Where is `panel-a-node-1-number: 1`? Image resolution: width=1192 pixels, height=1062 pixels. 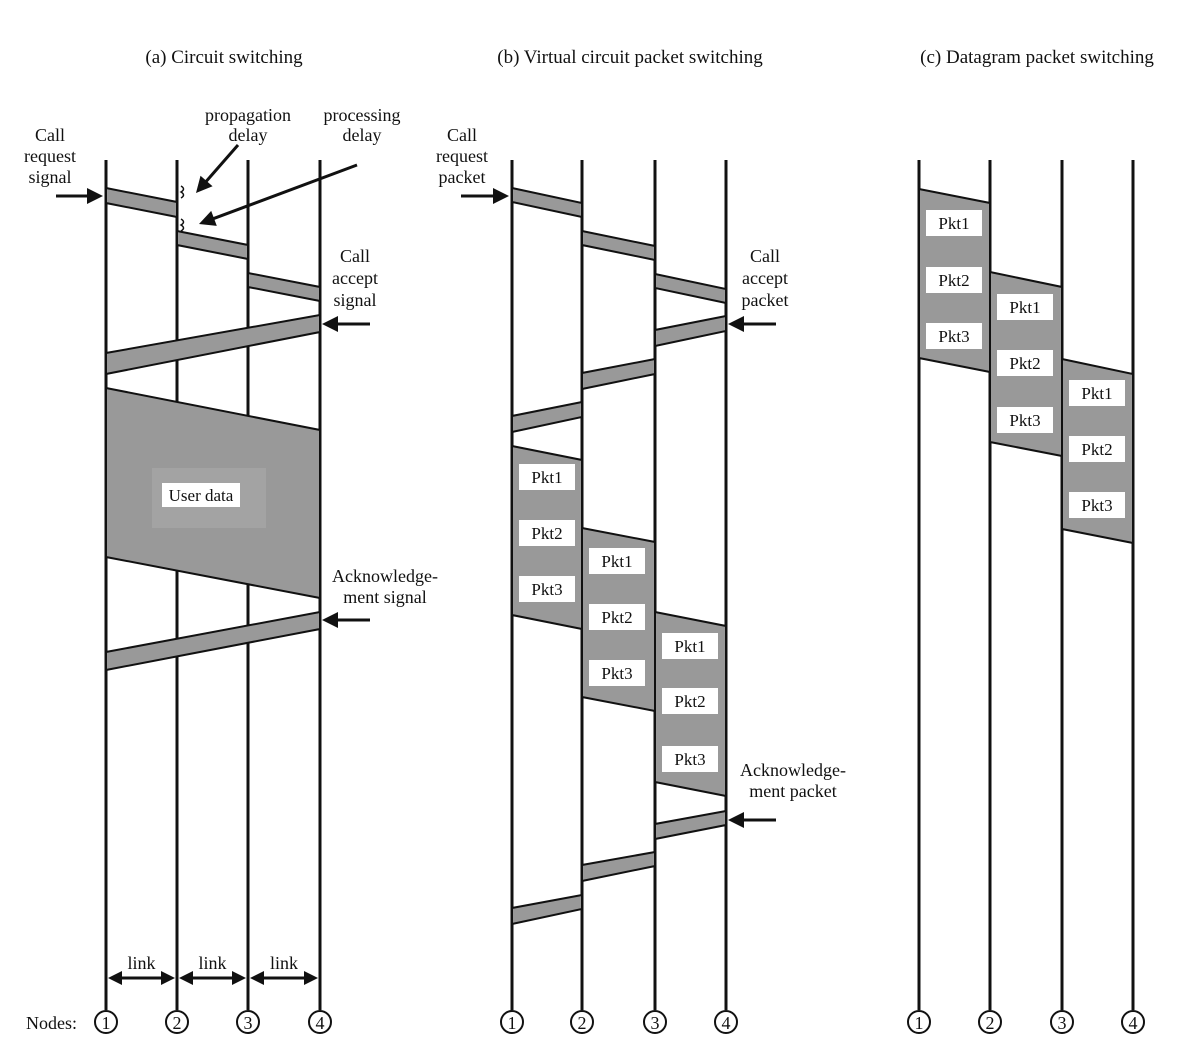 panel-a-node-1-number: 1 is located at coordinates (106, 1023).